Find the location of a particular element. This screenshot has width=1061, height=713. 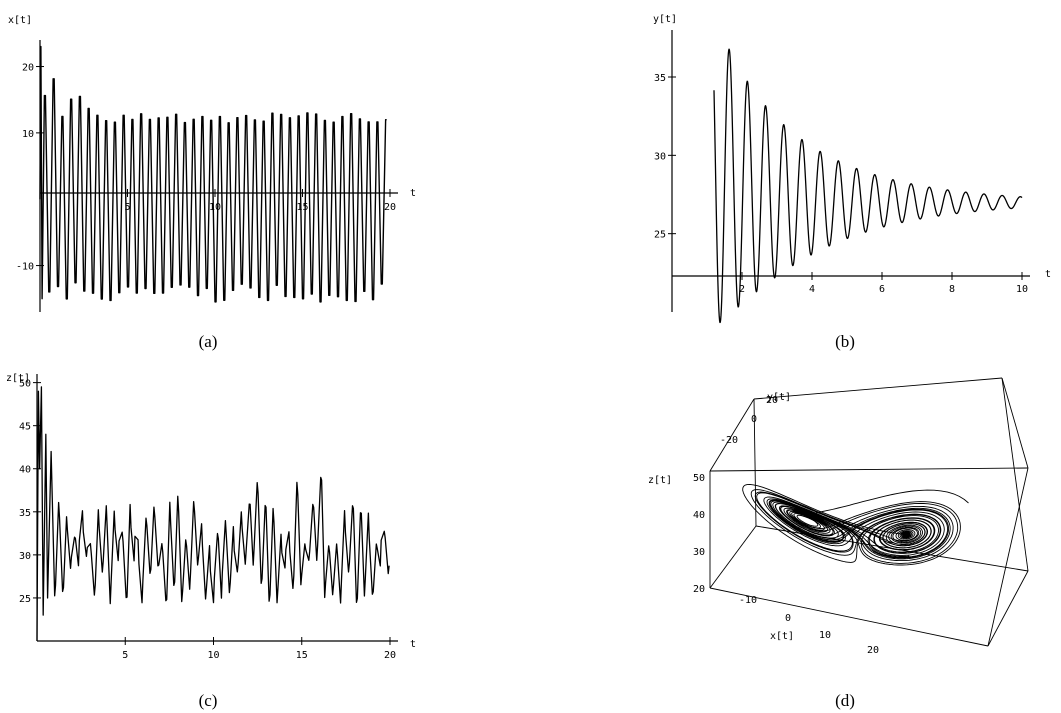

chart-a-ylabel: x[t] is located at coordinates (20, 20).